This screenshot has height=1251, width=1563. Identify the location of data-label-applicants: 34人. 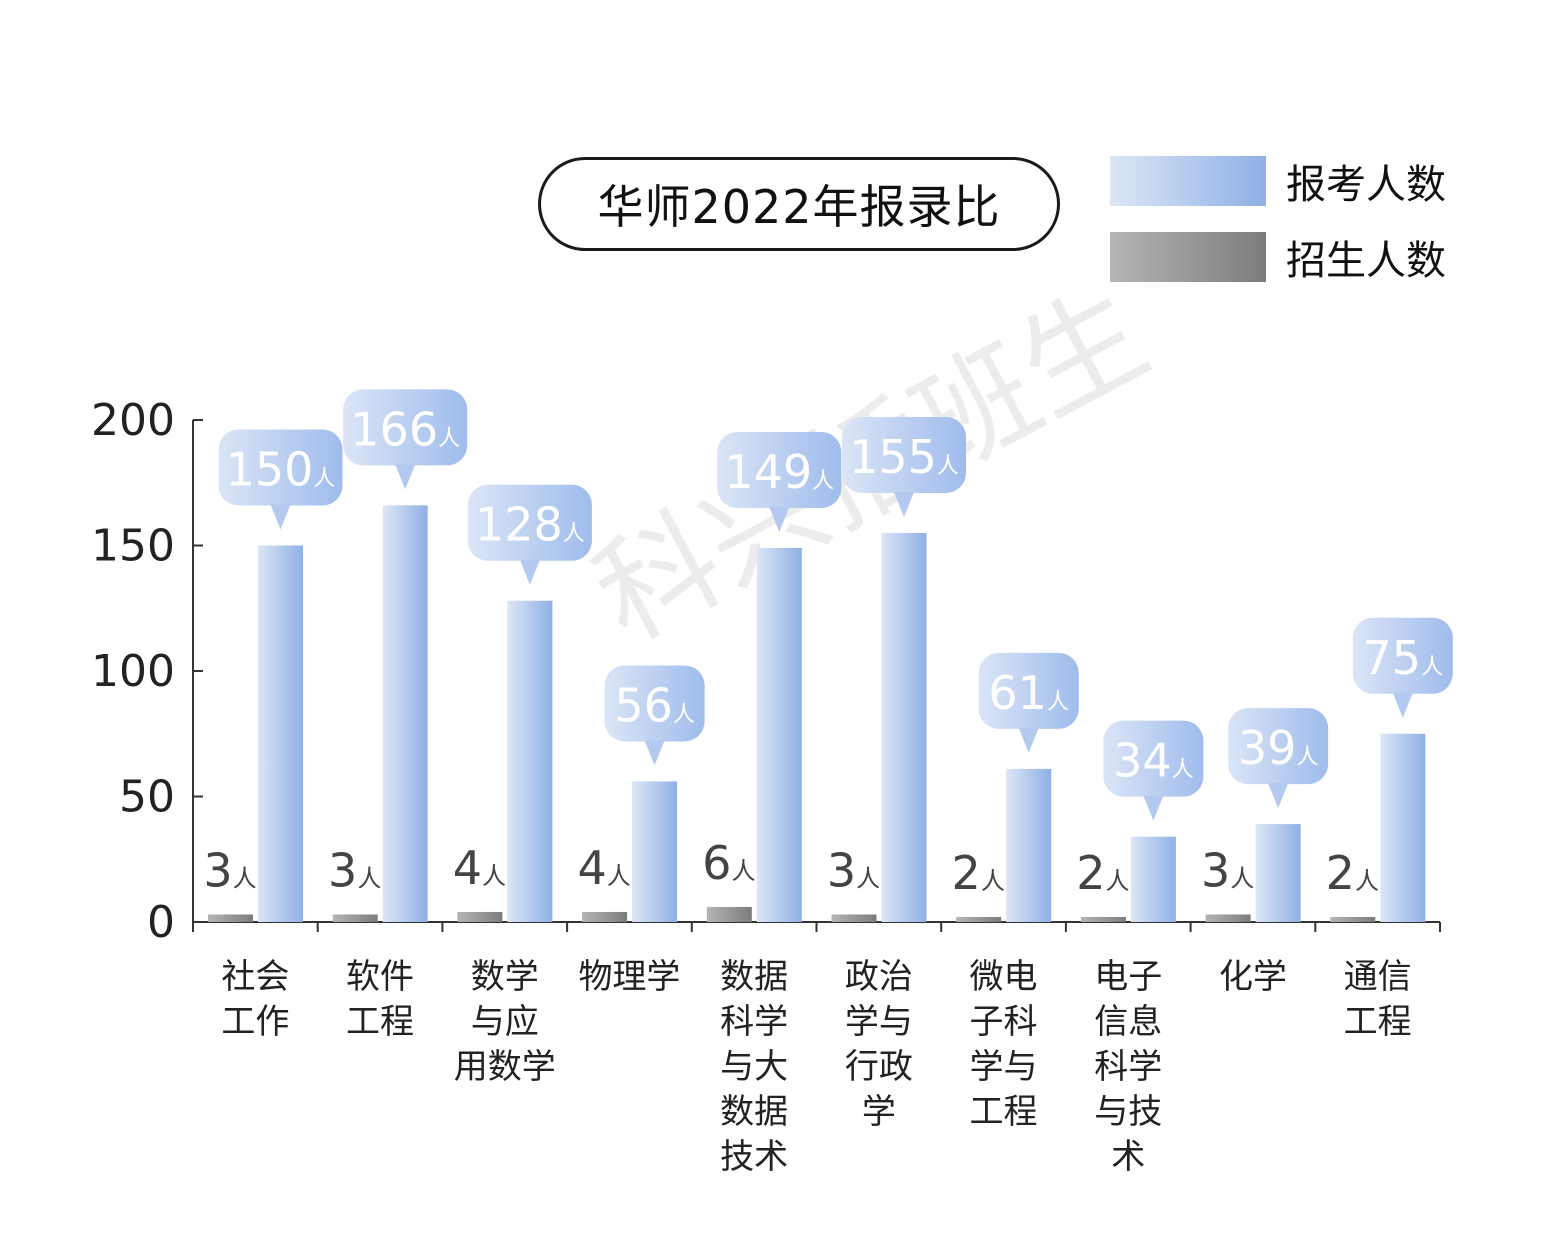
(1153, 770).